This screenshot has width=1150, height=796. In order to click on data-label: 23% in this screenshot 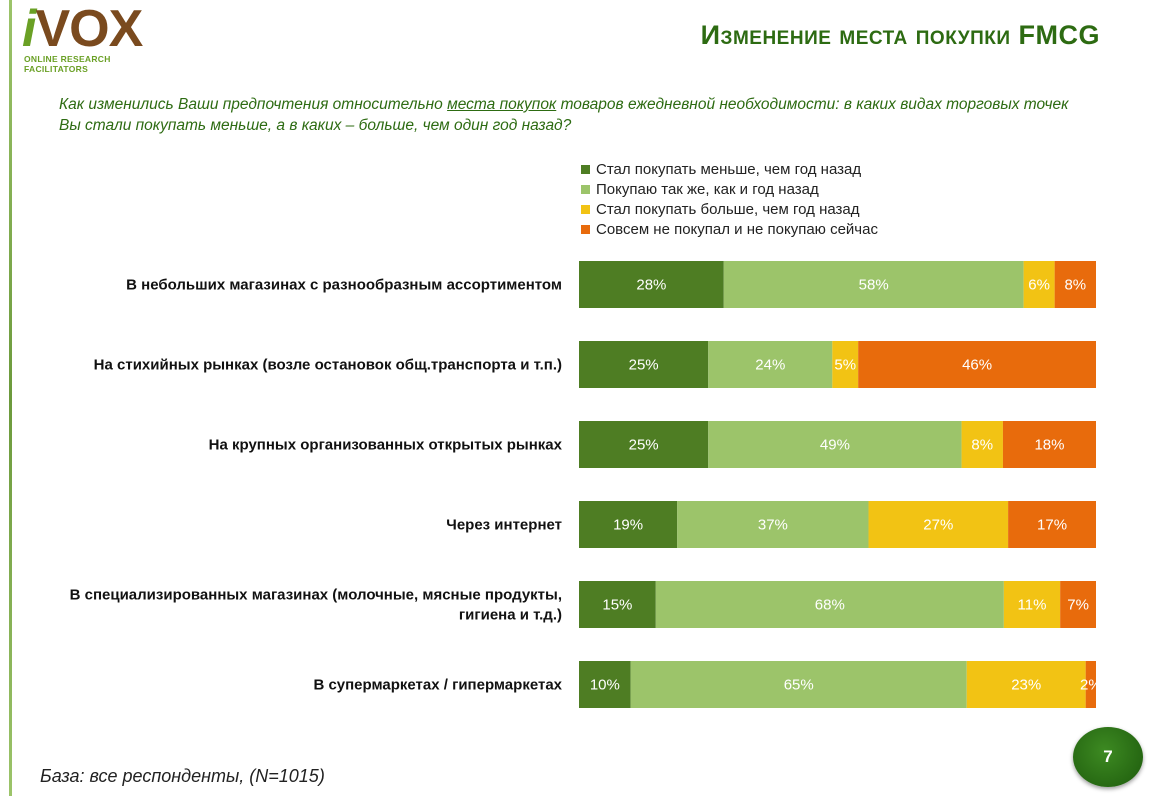, I will do `click(1026, 685)`.